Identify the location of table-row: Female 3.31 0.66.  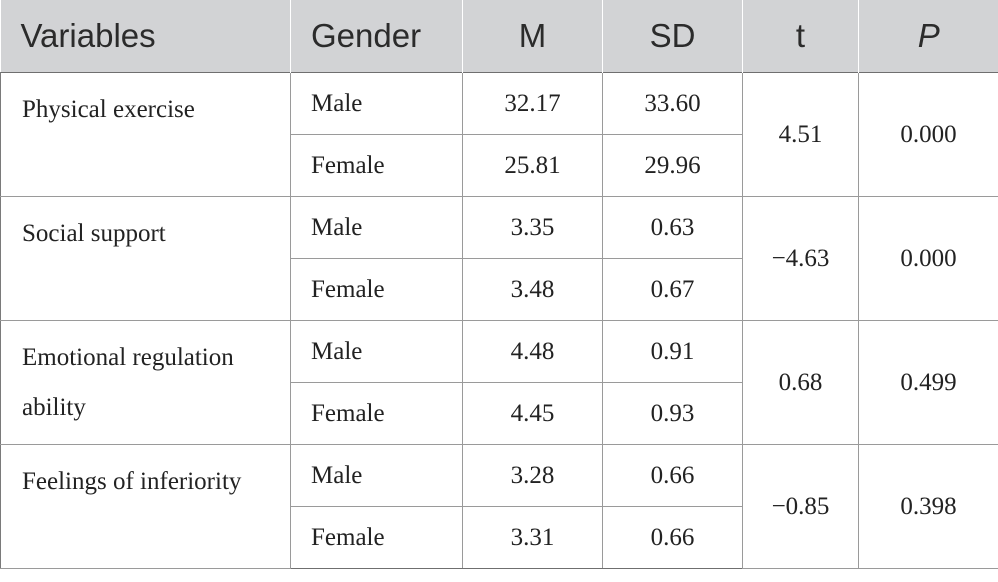
(499, 537).